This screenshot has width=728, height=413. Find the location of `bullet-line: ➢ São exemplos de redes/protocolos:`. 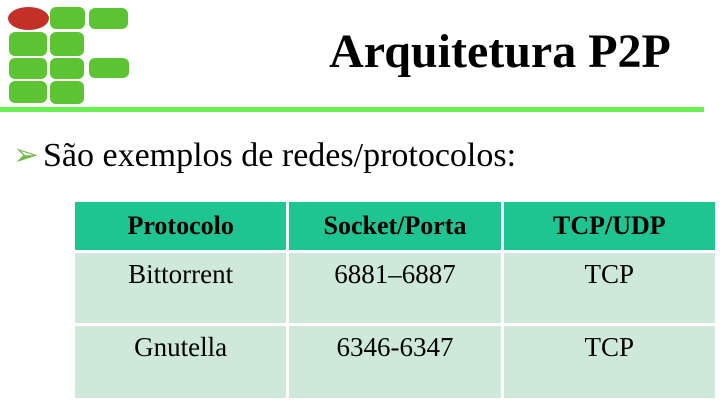

bullet-line: ➢ São exemplos de redes/protocolos: is located at coordinates (264, 156).